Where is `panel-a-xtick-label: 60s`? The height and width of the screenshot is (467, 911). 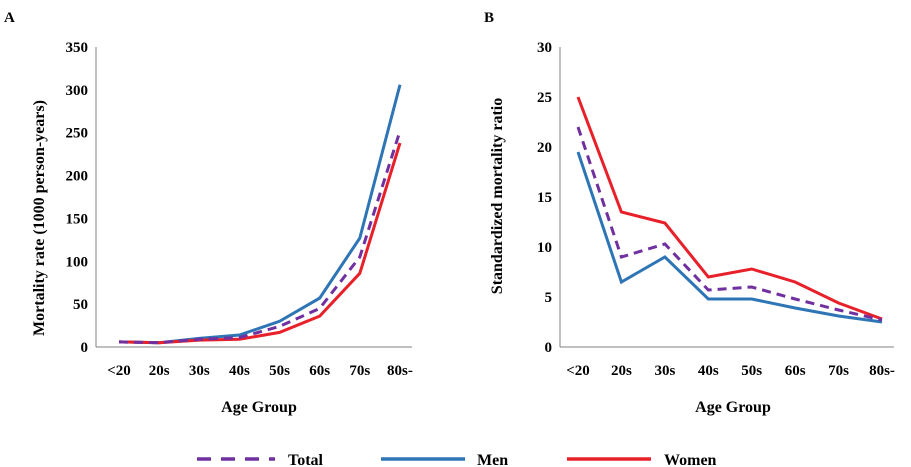 panel-a-xtick-label: 60s is located at coordinates (319, 371).